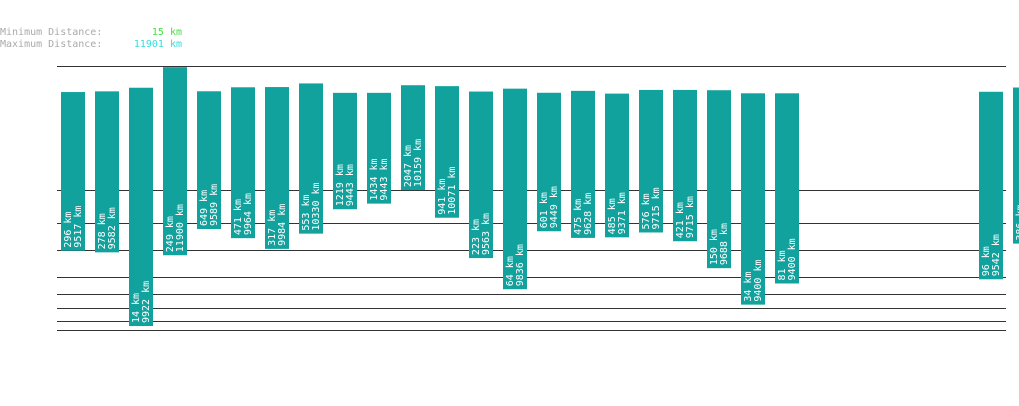 Image resolution: width=1019 pixels, height=406 pixels. I want to click on max-label: 9542 km, so click(996, 255).